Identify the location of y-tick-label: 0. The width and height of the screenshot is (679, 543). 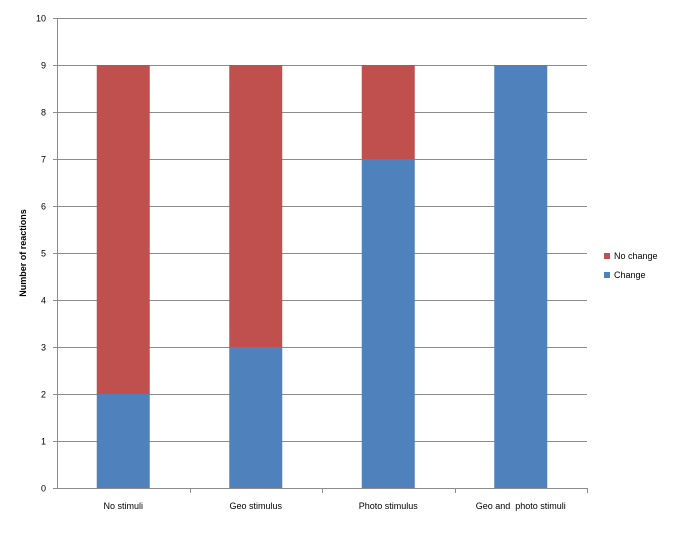
(43, 489).